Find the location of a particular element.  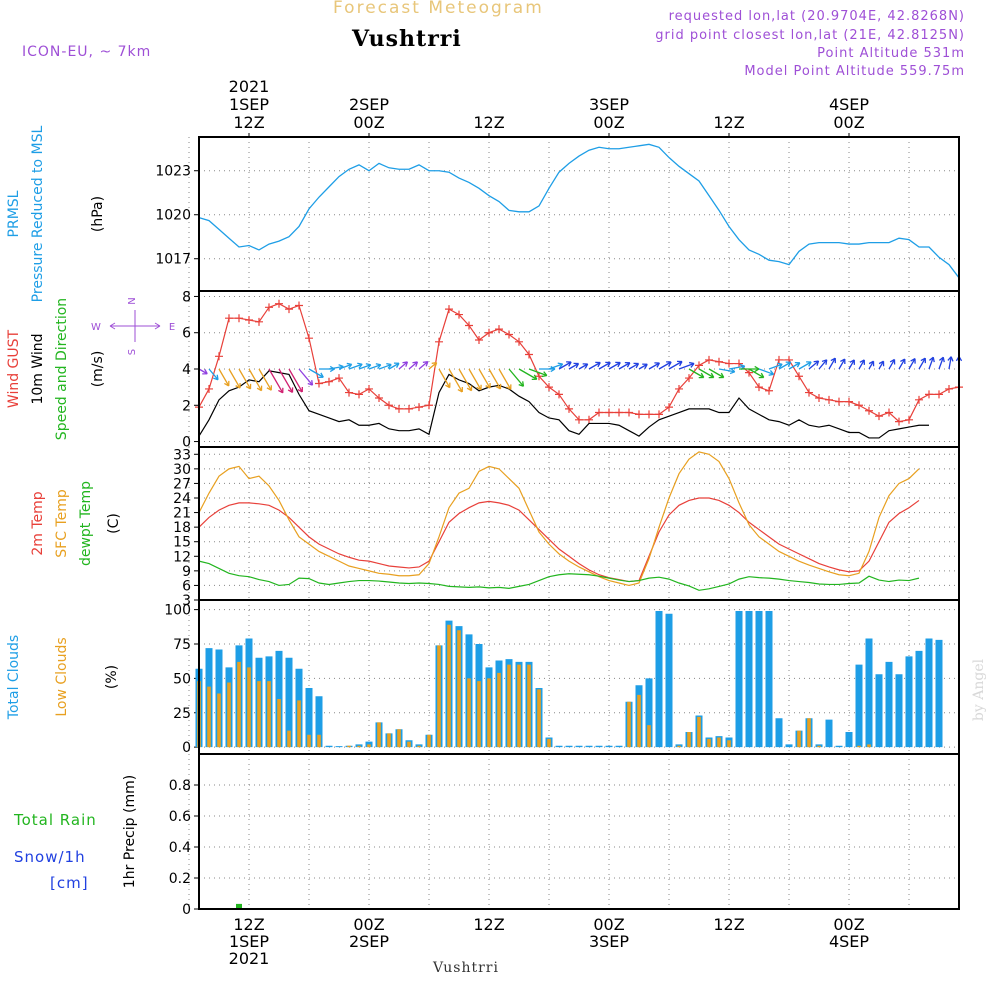

time-label-bottom: 12Z is located at coordinates (248, 924).